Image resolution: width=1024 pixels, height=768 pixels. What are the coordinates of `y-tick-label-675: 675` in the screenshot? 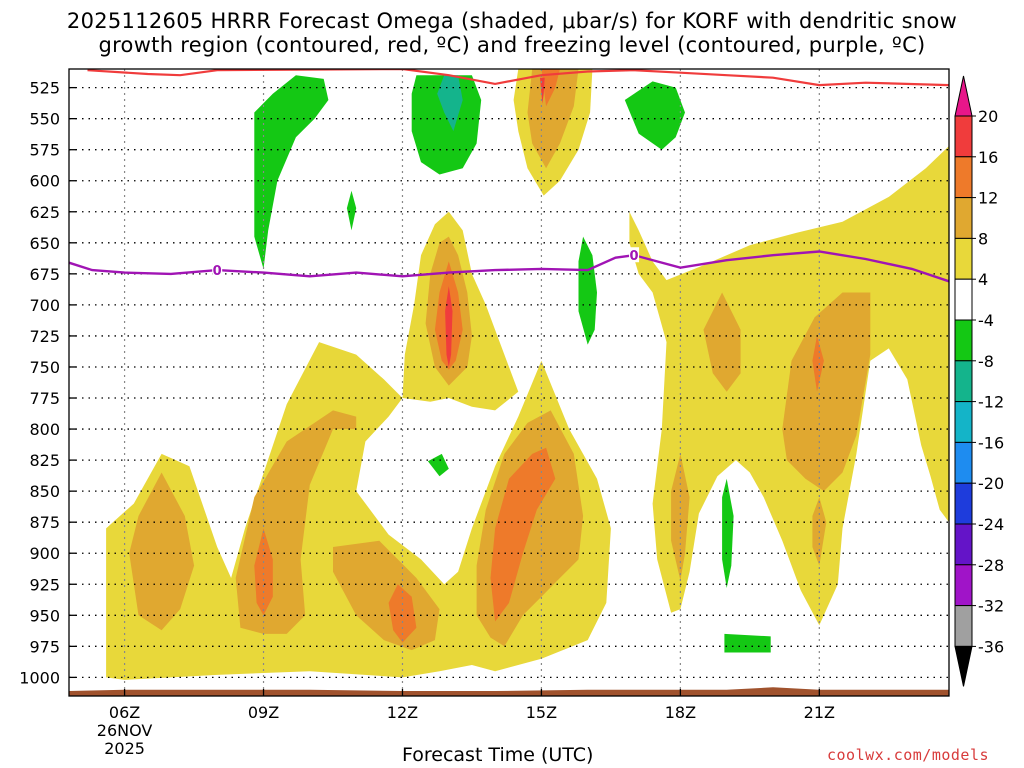 It's located at (44, 274).